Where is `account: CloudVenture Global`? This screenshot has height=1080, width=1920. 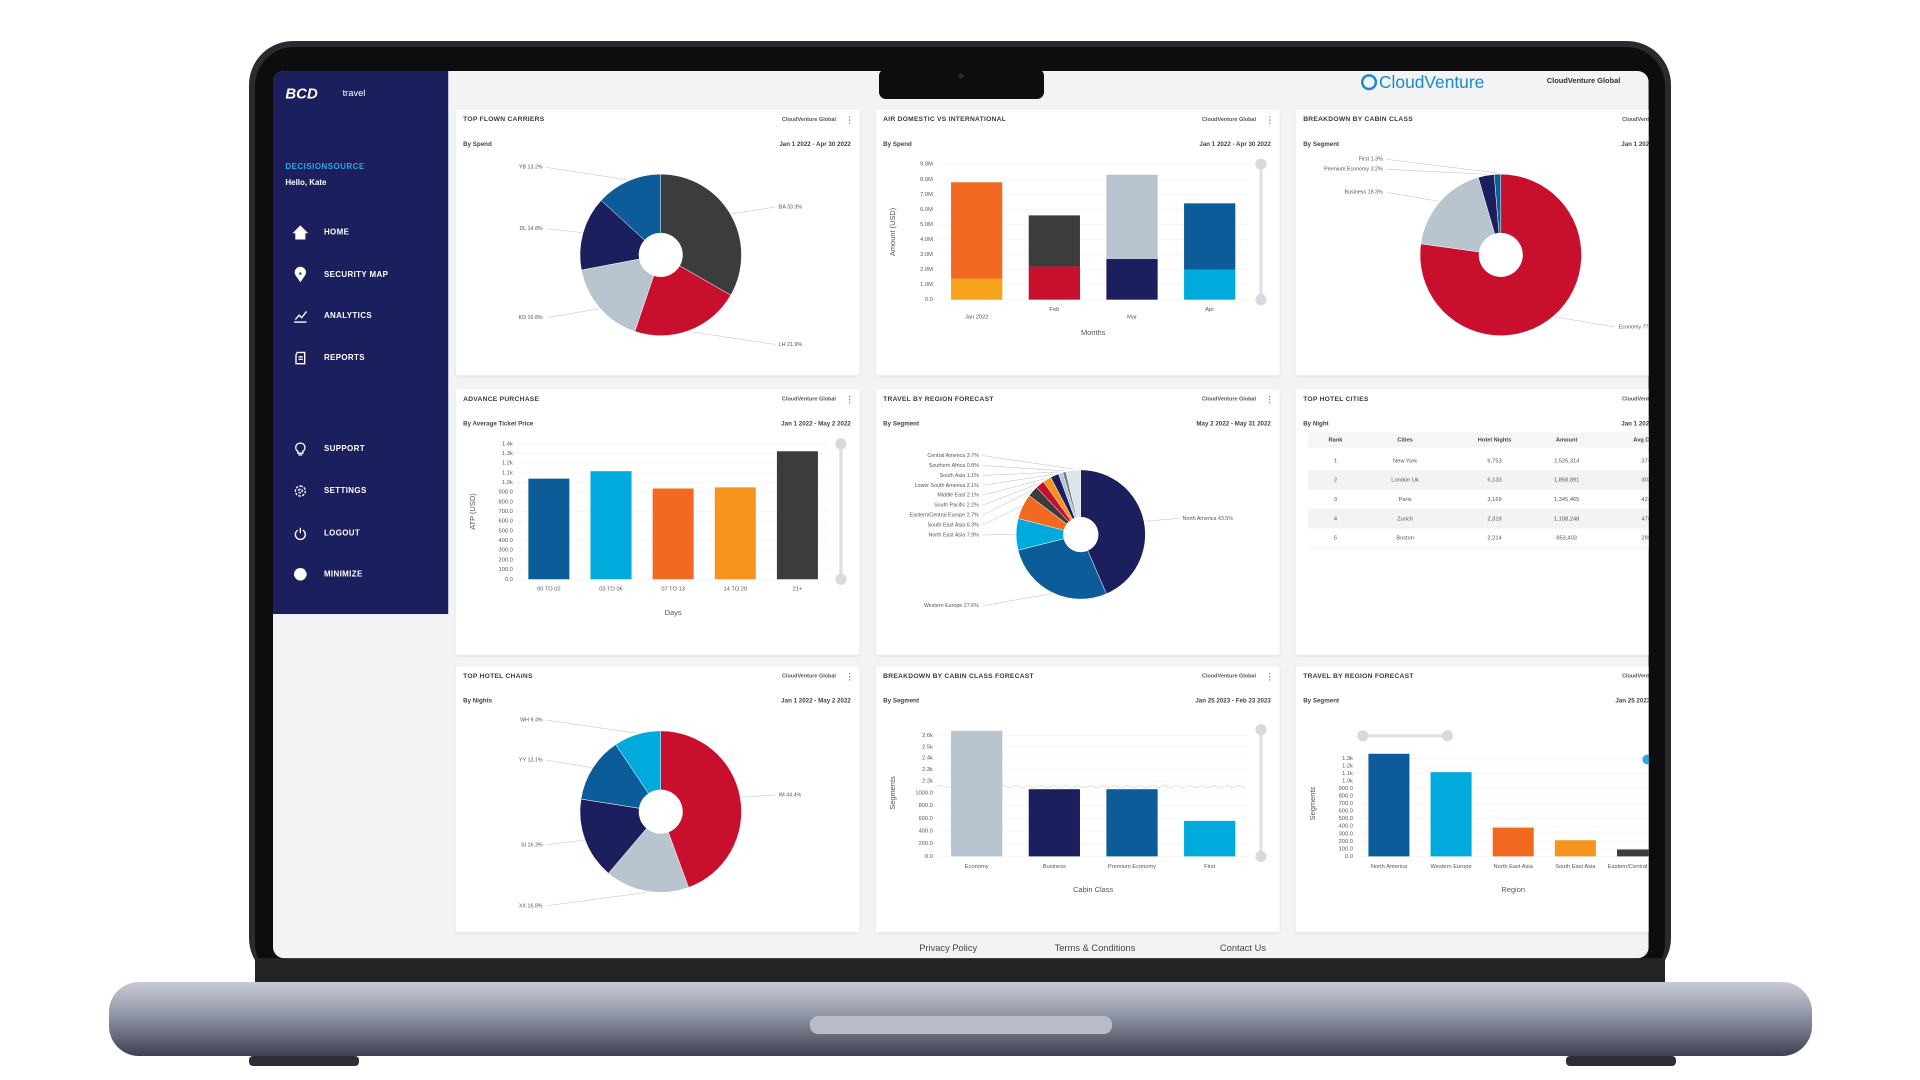 account: CloudVenture Global is located at coordinates (1584, 80).